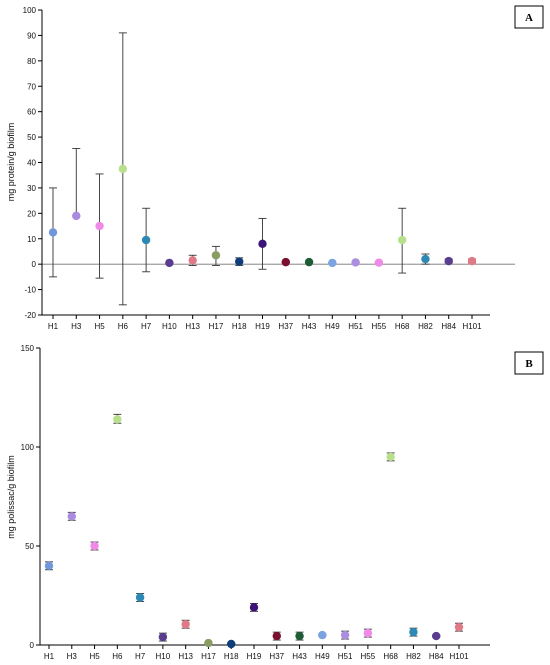 The height and width of the screenshot is (665, 550). Describe the element at coordinates (11, 497) in the screenshot. I see `y-axis-label: mg polissac/g biofilm` at that location.